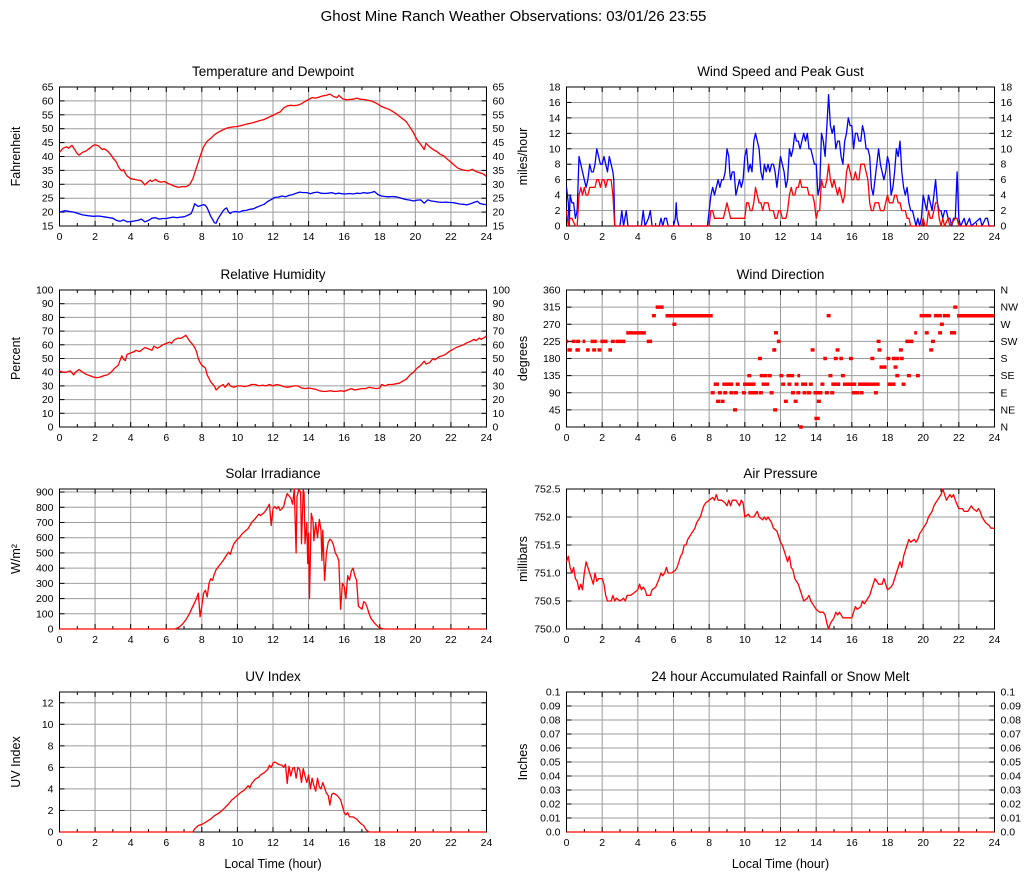 The height and width of the screenshot is (878, 1027). What do you see at coordinates (852, 237) in the screenshot?
I see `x-tick-label: 16` at bounding box center [852, 237].